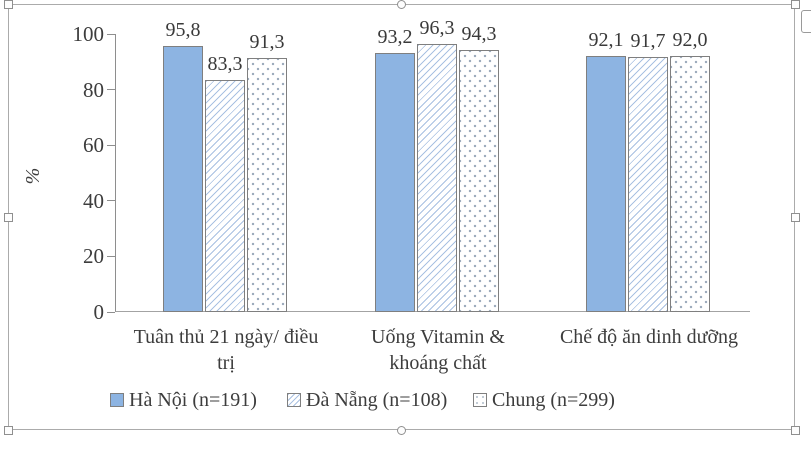  What do you see at coordinates (99, 312) in the screenshot?
I see `y-axis-tick-label: 0` at bounding box center [99, 312].